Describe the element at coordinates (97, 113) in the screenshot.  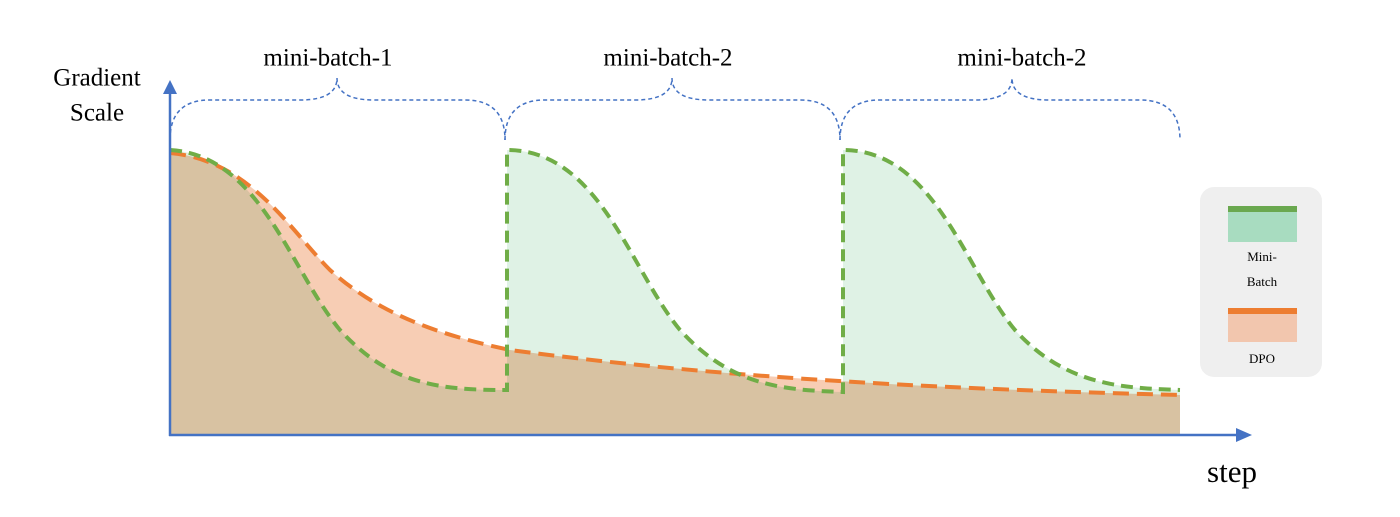
I see `y-label: Scale` at that location.